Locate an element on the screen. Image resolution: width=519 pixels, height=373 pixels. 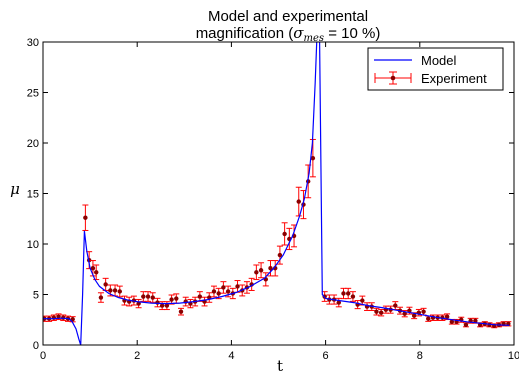
y-tick-label: 15 is located at coordinates (33, 195).